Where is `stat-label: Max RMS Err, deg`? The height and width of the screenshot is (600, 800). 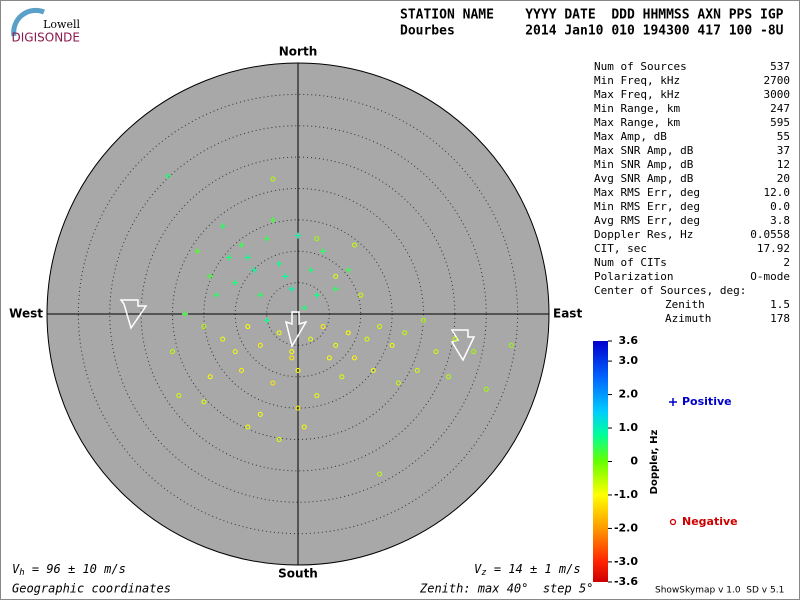 stat-label: Max RMS Err, deg is located at coordinates (647, 192).